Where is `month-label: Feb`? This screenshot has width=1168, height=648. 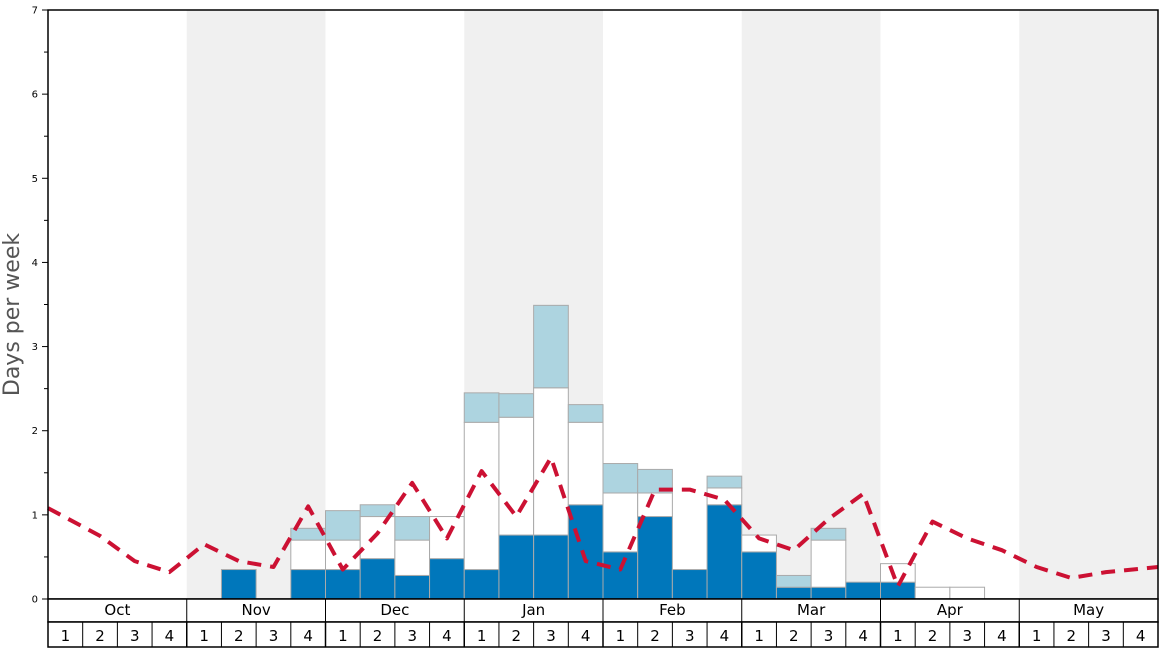 month-label: Feb is located at coordinates (672, 610).